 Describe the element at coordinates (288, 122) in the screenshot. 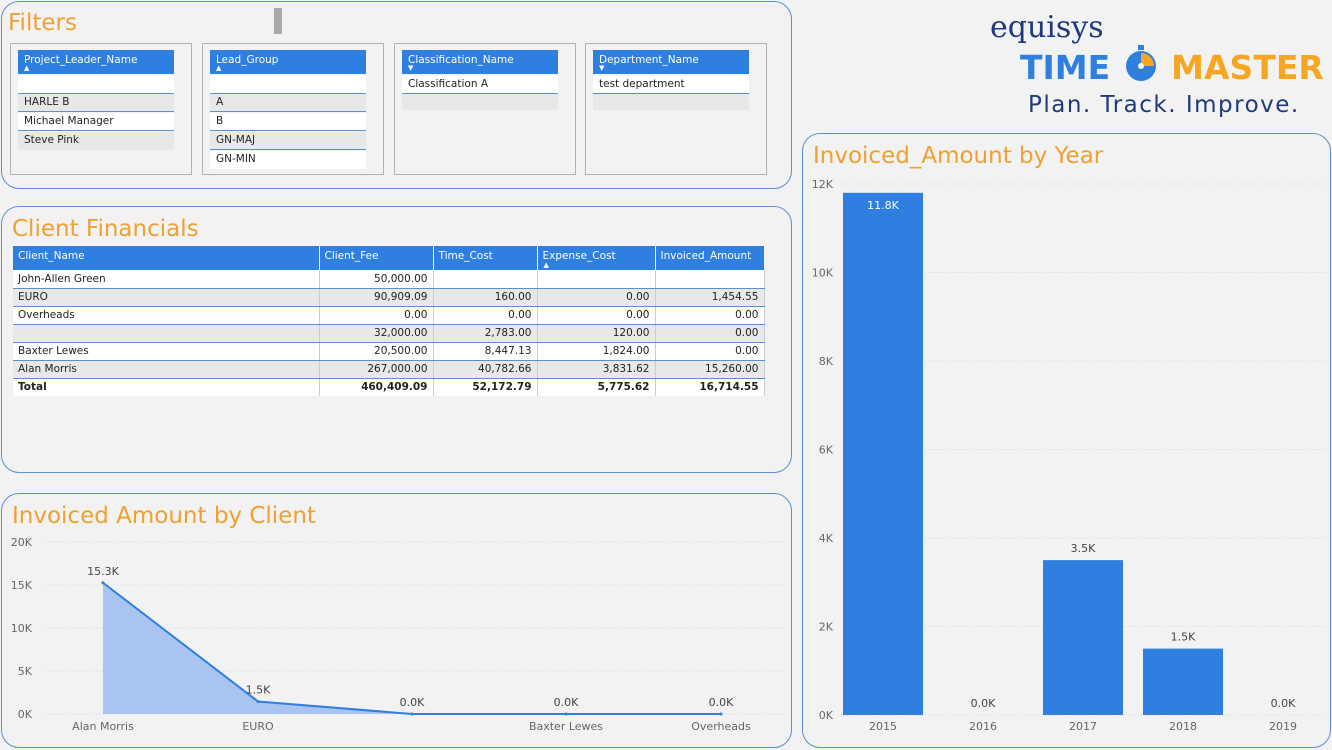

I see `slicer-item: B` at that location.